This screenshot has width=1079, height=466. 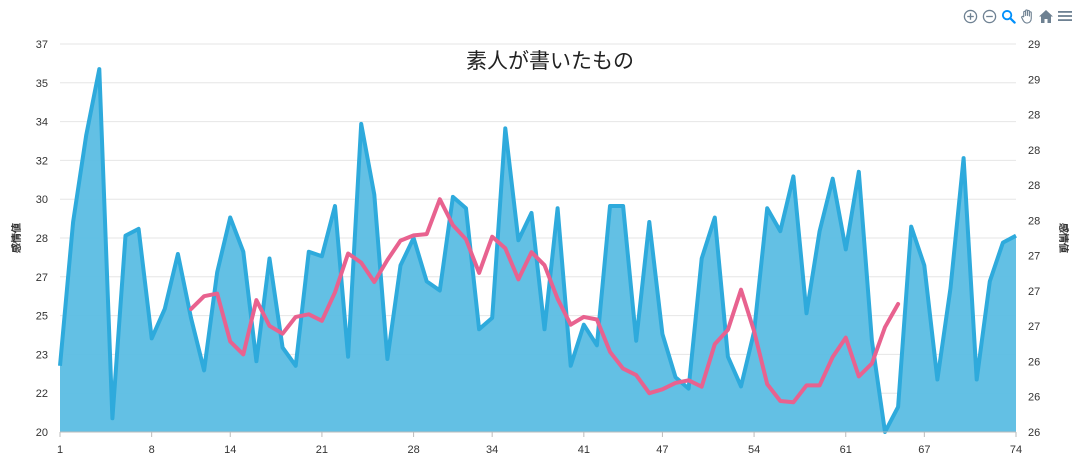 What do you see at coordinates (754, 450) in the screenshot?
I see `x-tick-label: 54` at bounding box center [754, 450].